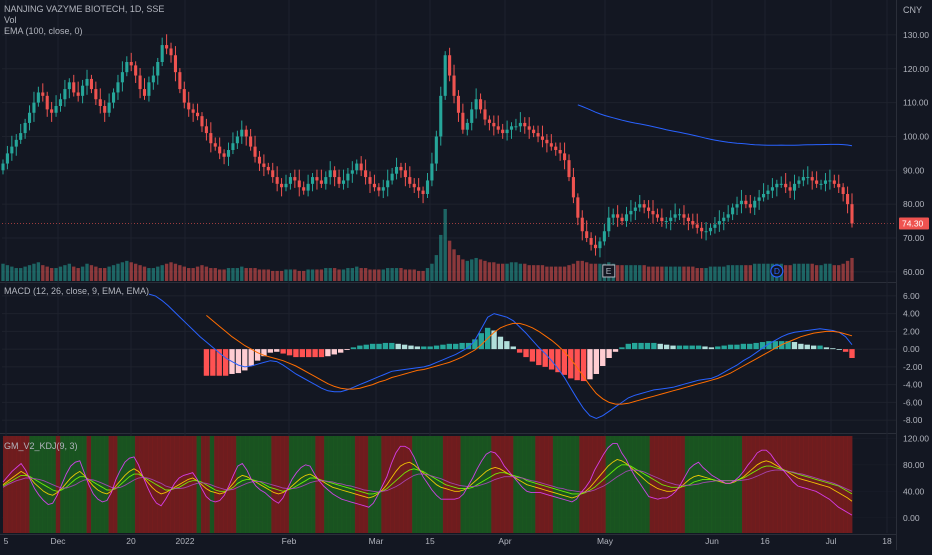 The height and width of the screenshot is (555, 932). What do you see at coordinates (605, 541) in the screenshot?
I see `time-tick-label: May` at bounding box center [605, 541].